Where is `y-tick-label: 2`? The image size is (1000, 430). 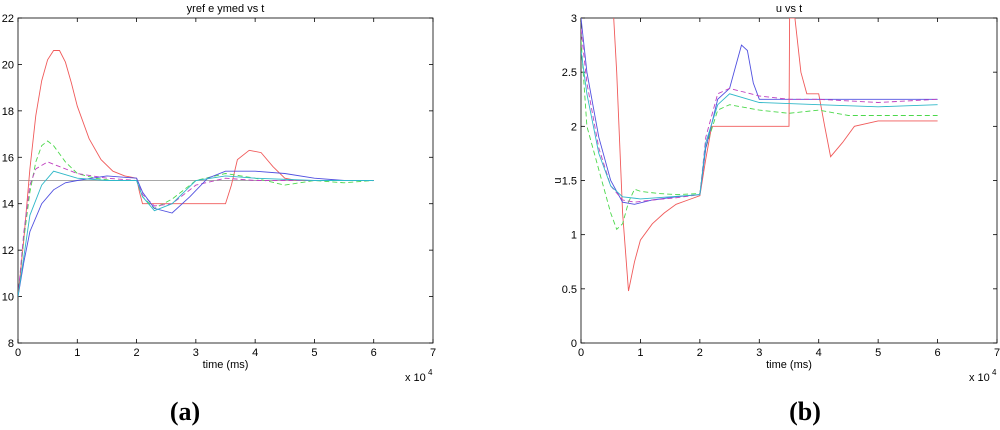
y-tick-label: 2 is located at coordinates (574, 127).